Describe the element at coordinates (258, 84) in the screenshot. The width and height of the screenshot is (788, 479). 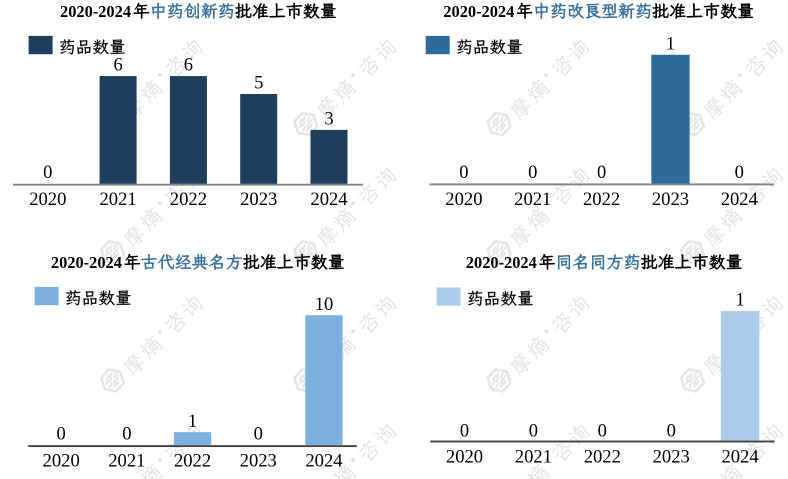
I see `svg-text: 5` at that location.